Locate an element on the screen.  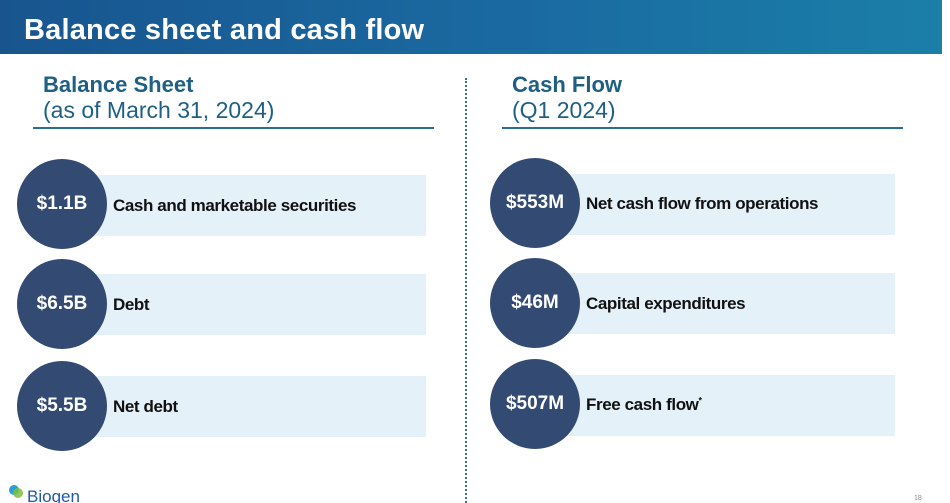
balance-sheet-heading: Balance Sheet (as of March 31, 2024) is located at coordinates (158, 98).